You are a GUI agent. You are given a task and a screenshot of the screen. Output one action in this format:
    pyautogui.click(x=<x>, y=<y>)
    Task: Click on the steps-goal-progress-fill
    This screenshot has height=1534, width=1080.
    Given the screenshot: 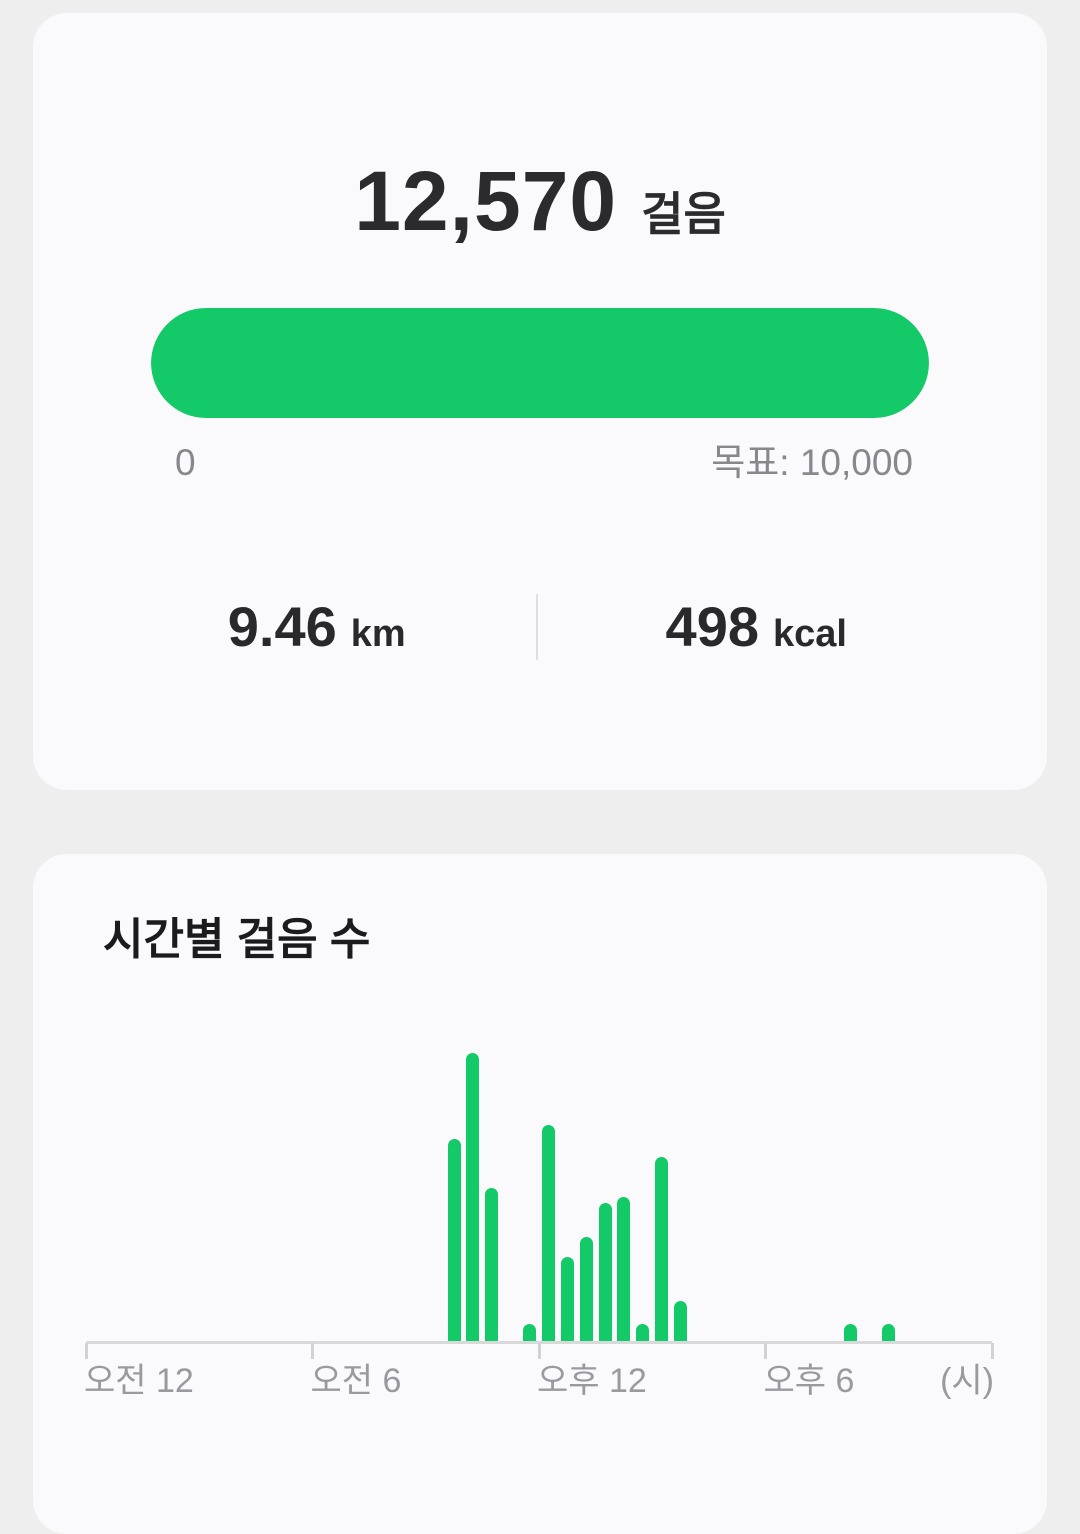 What is the action you would take?
    pyautogui.click(x=540, y=363)
    